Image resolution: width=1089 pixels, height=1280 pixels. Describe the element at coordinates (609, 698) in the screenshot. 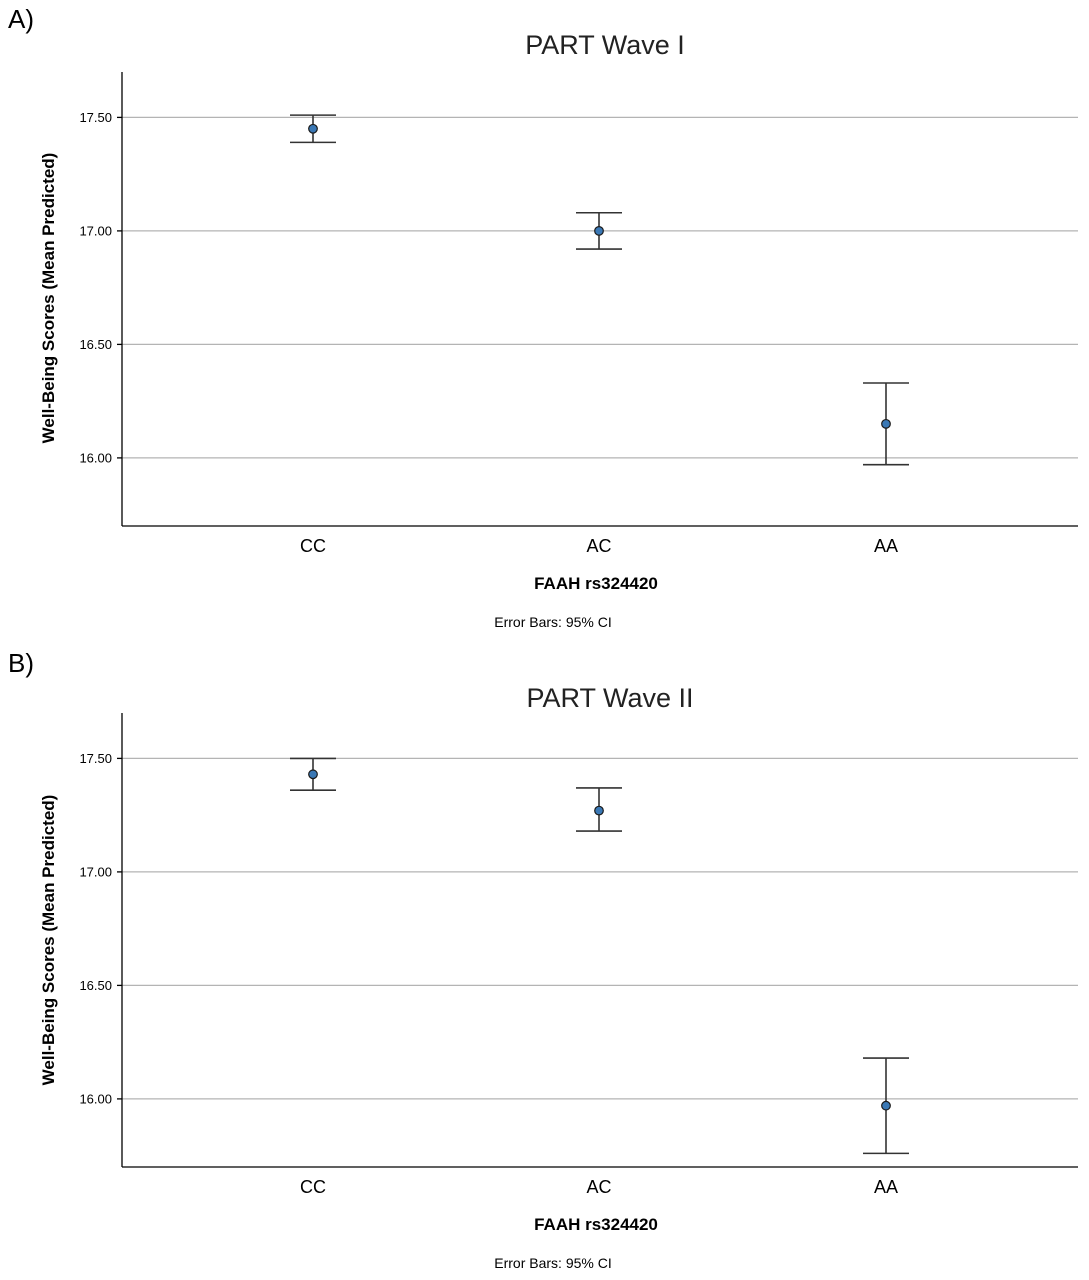

I see `chart-title: PART Wave II` at that location.